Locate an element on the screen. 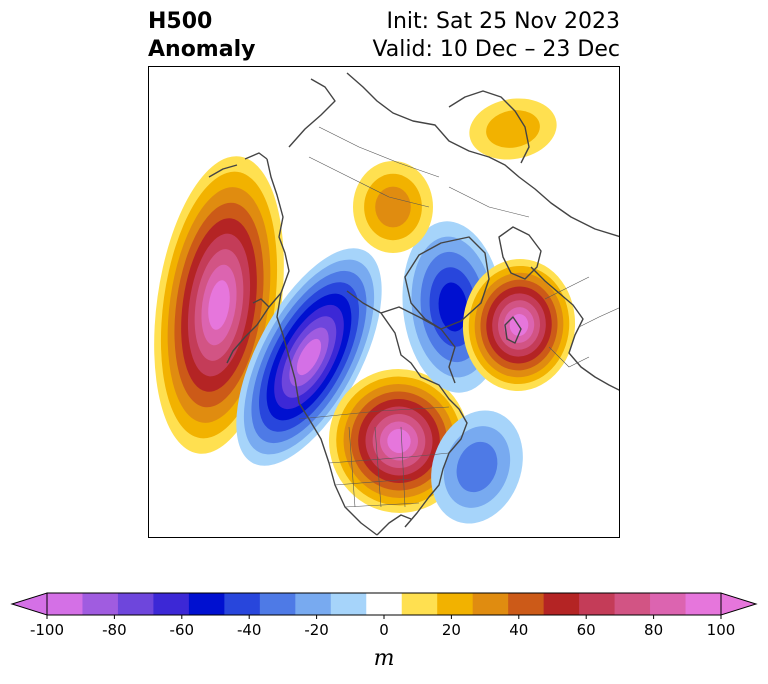 This screenshot has height=684, width=768. colorbar-tick-label: 20 is located at coordinates (451, 630).